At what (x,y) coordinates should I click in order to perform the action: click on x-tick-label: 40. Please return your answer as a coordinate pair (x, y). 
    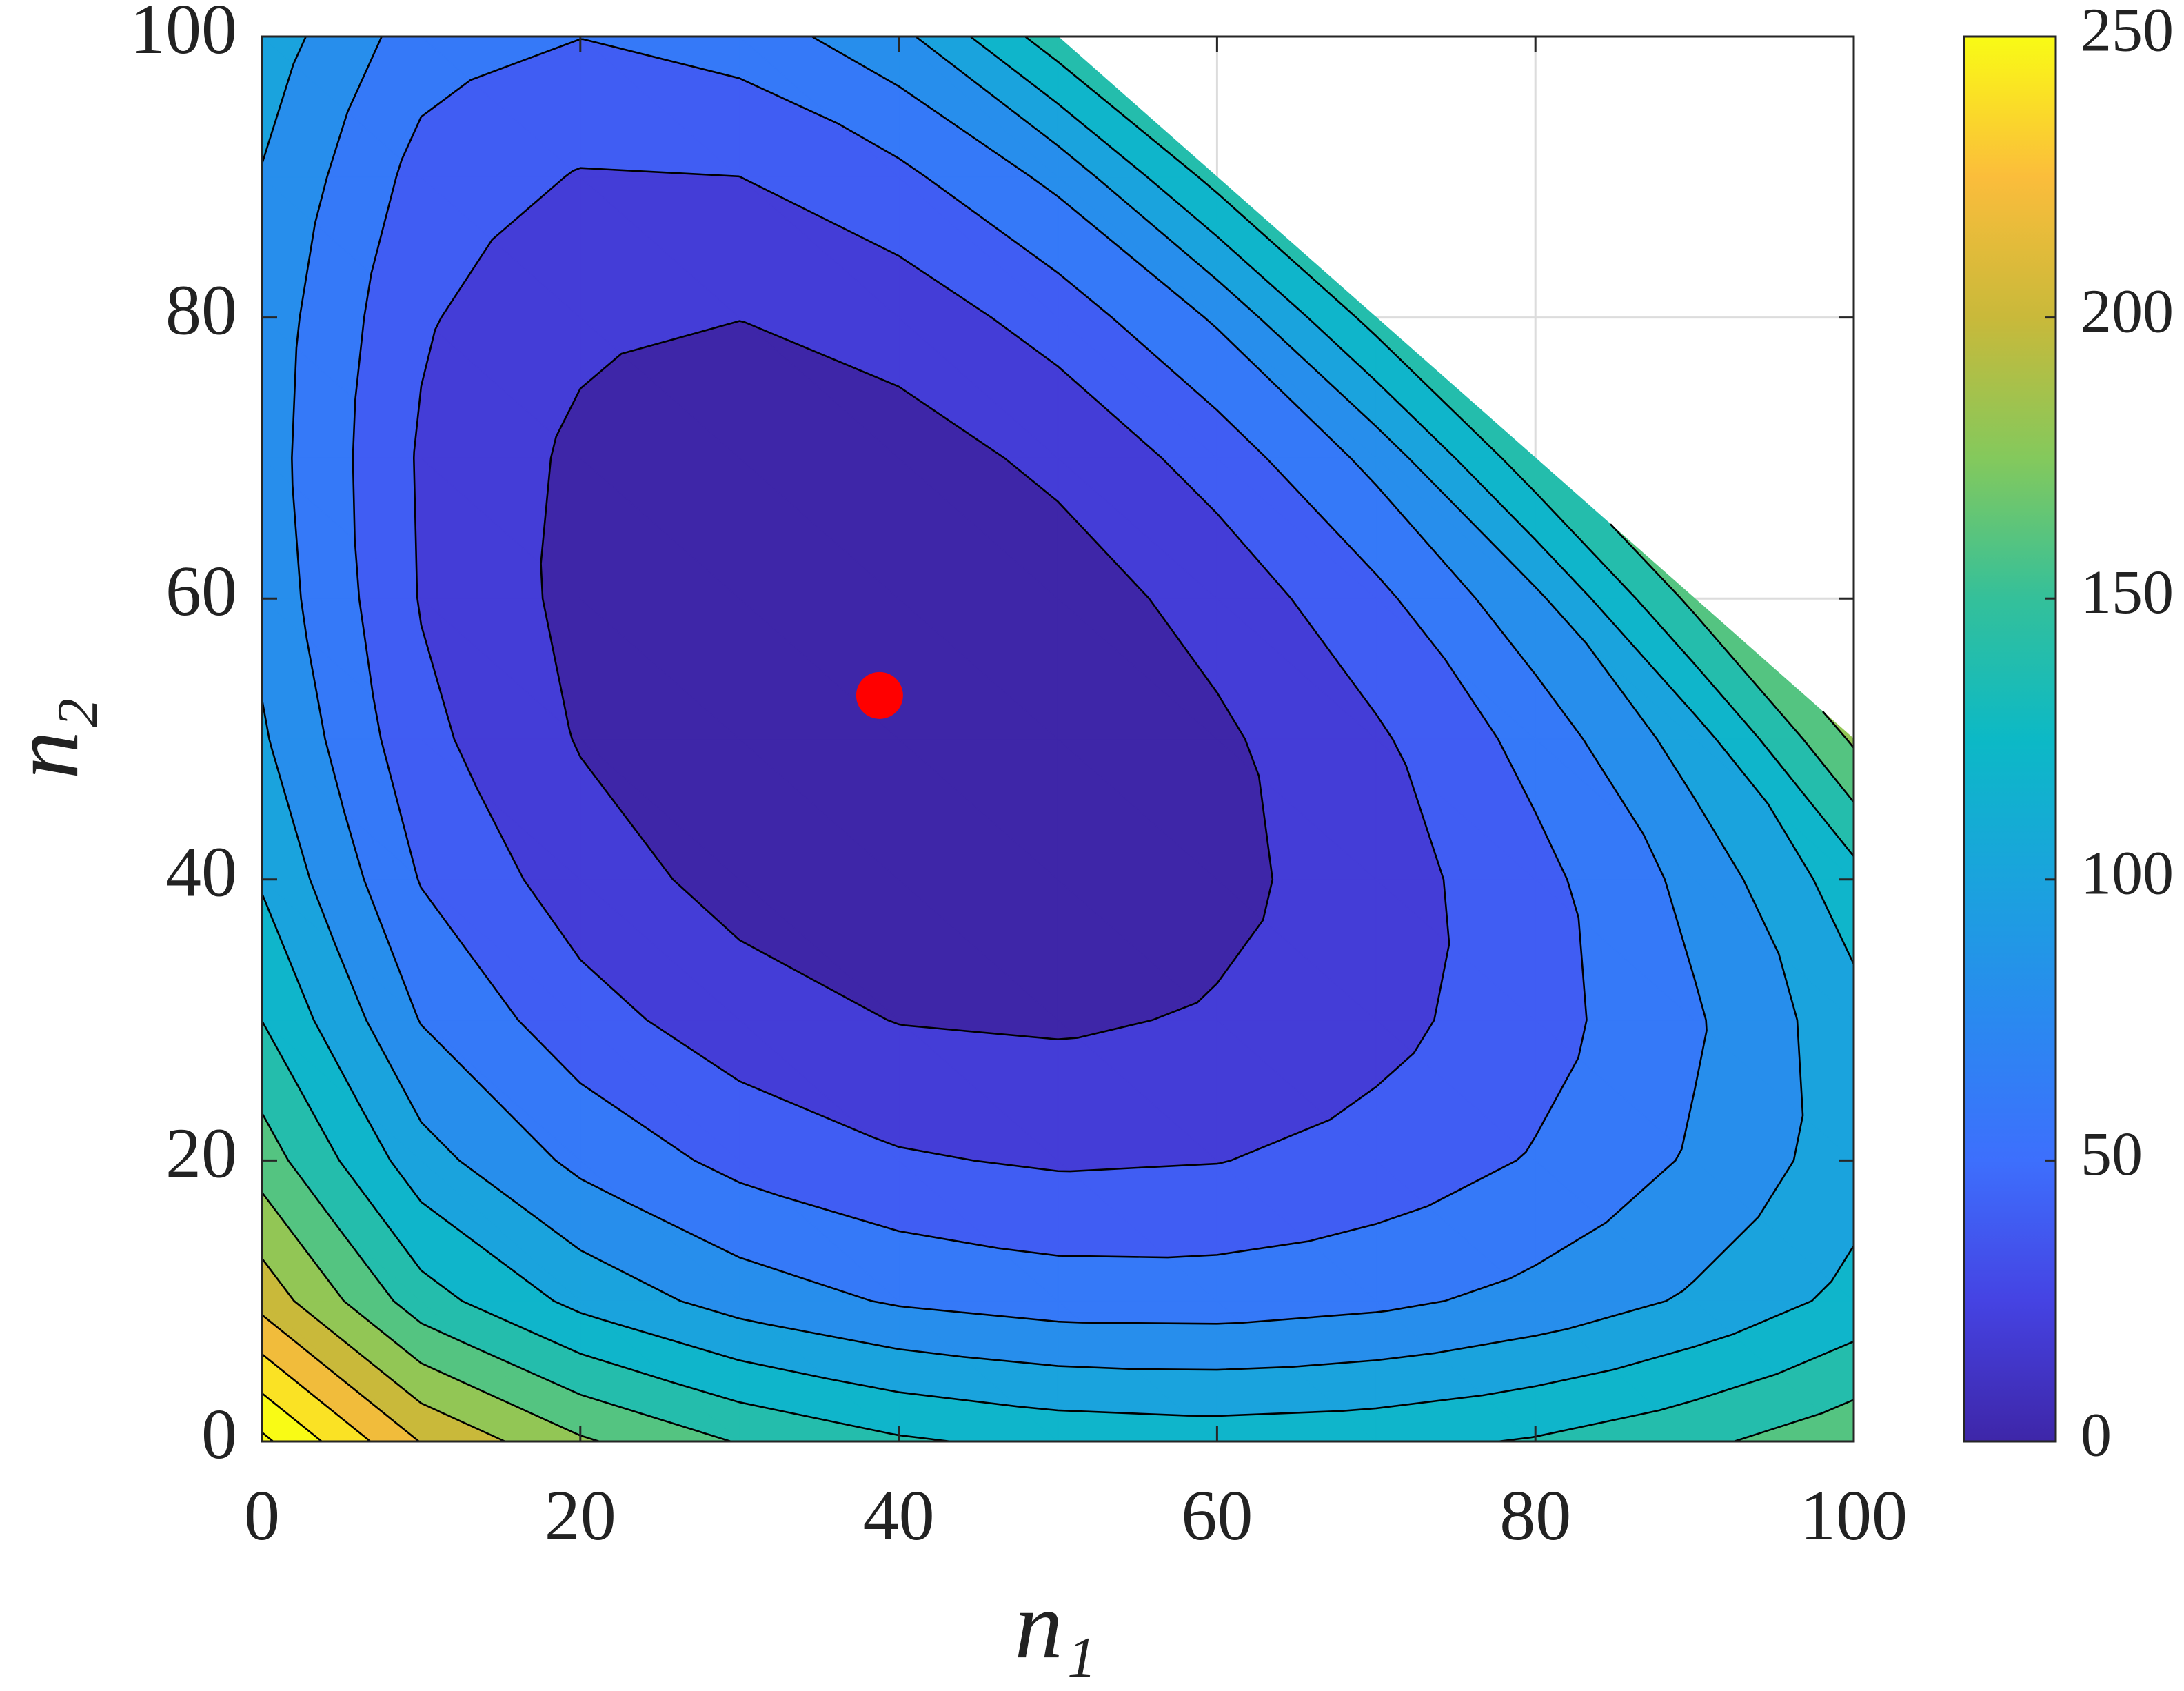
    Looking at the image, I should click on (899, 1515).